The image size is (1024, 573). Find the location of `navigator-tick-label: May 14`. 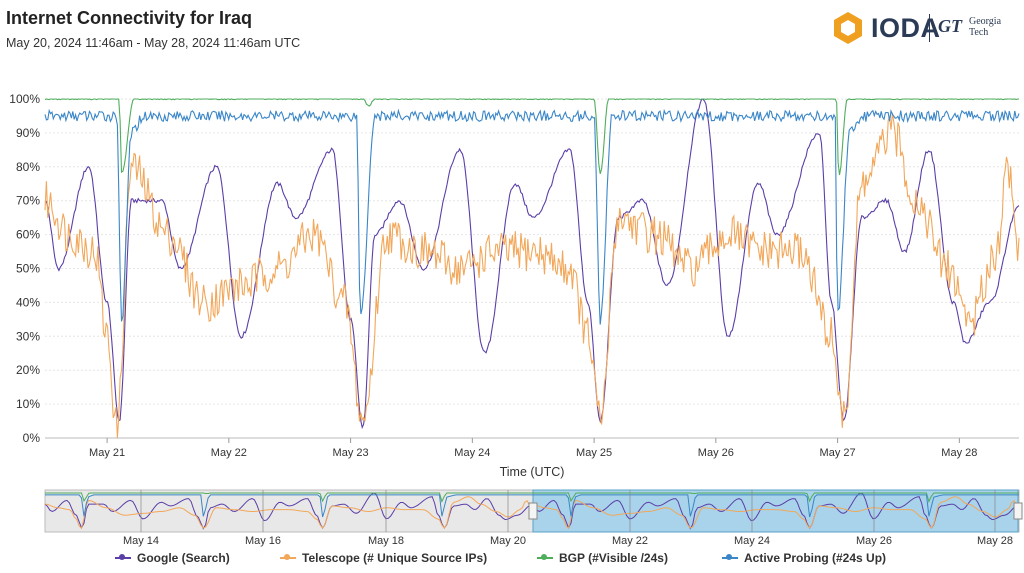

navigator-tick-label: May 14 is located at coordinates (141, 541).